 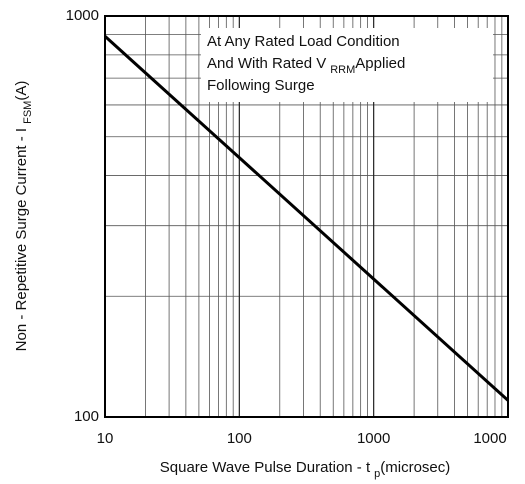 I want to click on y-label-text: Non - Repetitive Surge Current - I, so click(x=21, y=239).